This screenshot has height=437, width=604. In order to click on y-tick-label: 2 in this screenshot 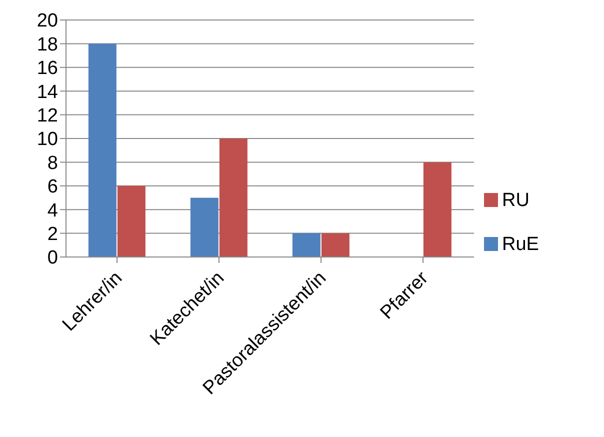, I will do `click(52, 235)`.